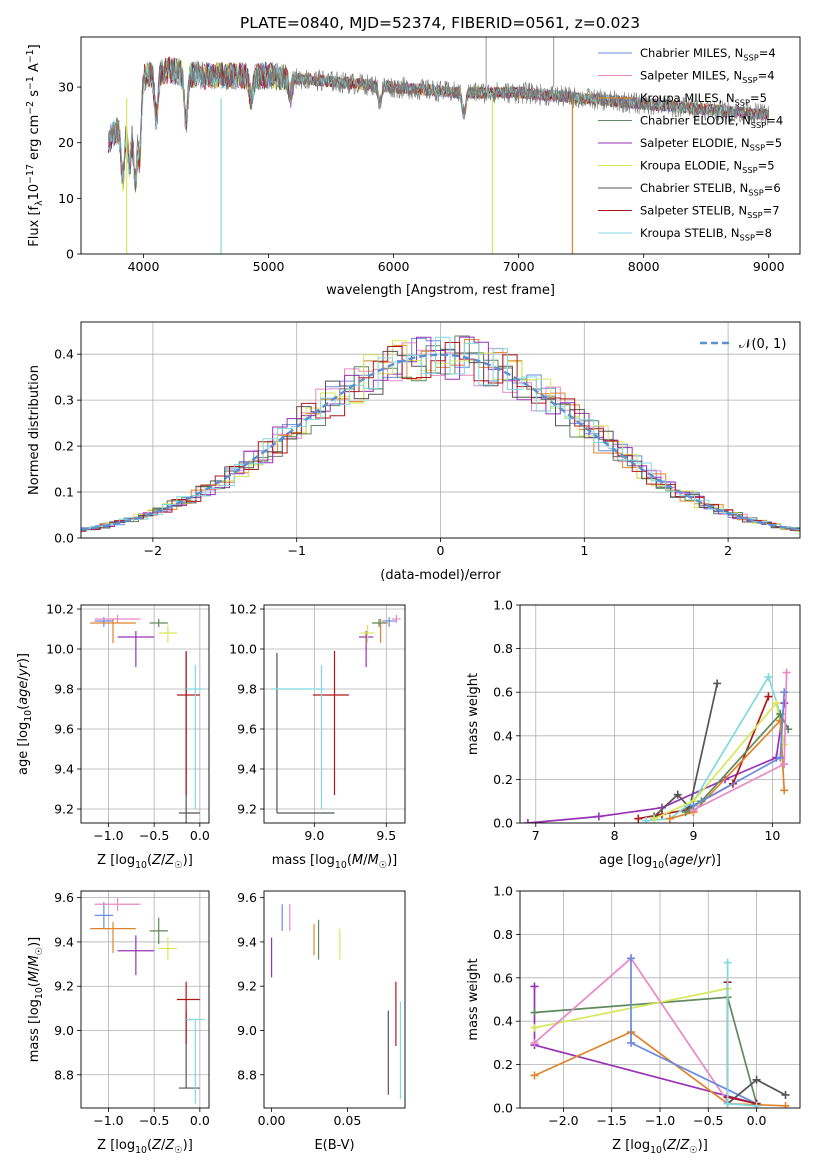  What do you see at coordinates (66, 198) in the screenshot?
I see `y-tick-label: 10` at bounding box center [66, 198].